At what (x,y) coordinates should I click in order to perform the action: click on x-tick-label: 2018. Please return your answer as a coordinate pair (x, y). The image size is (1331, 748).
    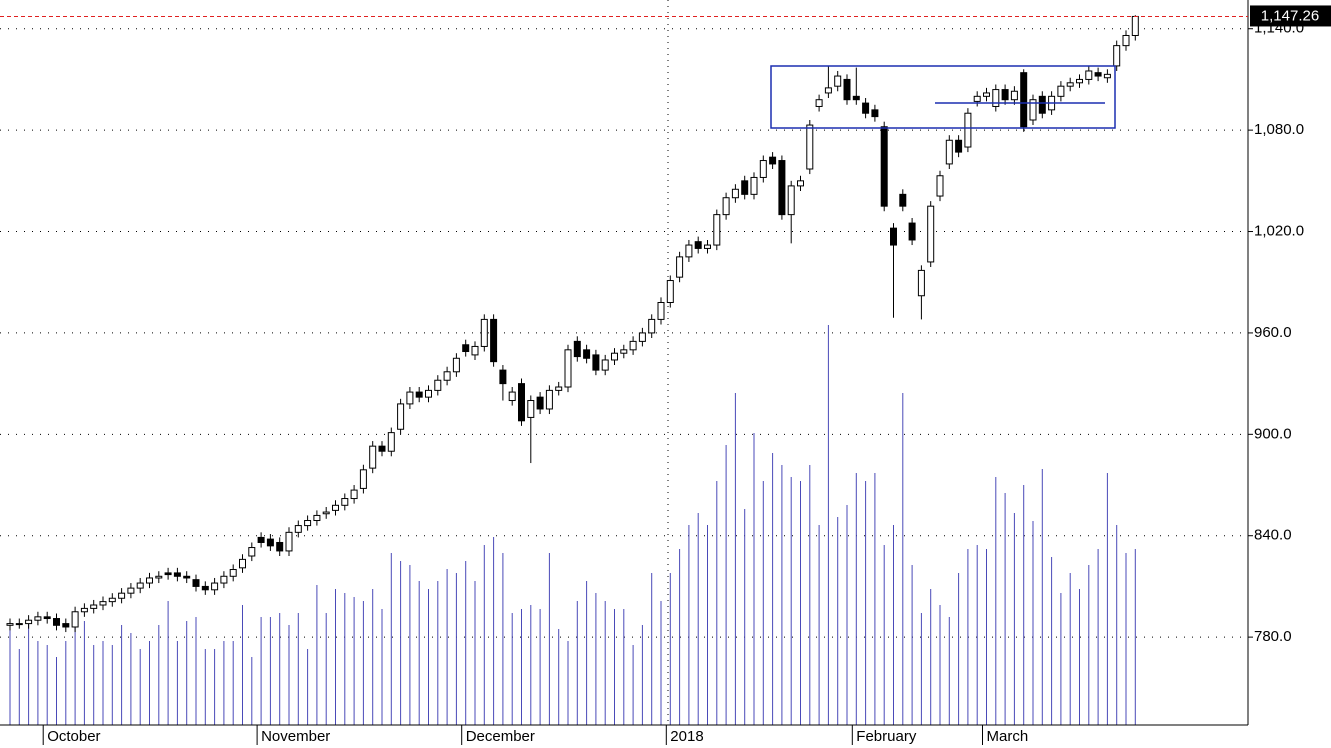
    Looking at the image, I should click on (686, 736).